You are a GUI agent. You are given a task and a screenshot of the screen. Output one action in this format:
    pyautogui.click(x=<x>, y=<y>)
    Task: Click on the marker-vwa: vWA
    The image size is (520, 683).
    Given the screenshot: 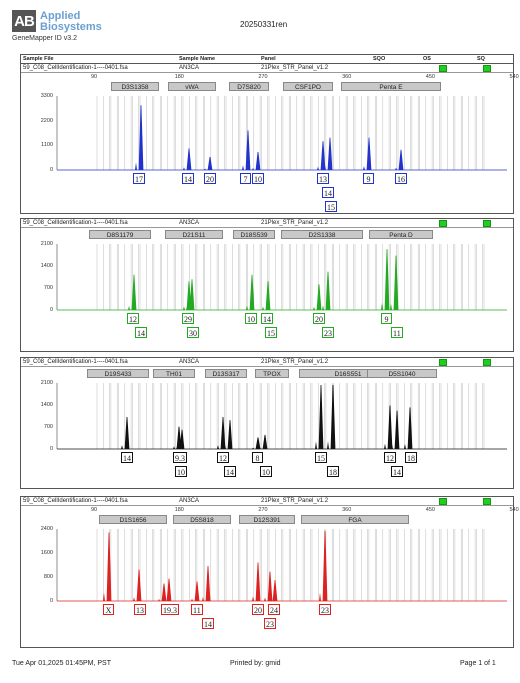 What is the action you would take?
    pyautogui.click(x=192, y=86)
    